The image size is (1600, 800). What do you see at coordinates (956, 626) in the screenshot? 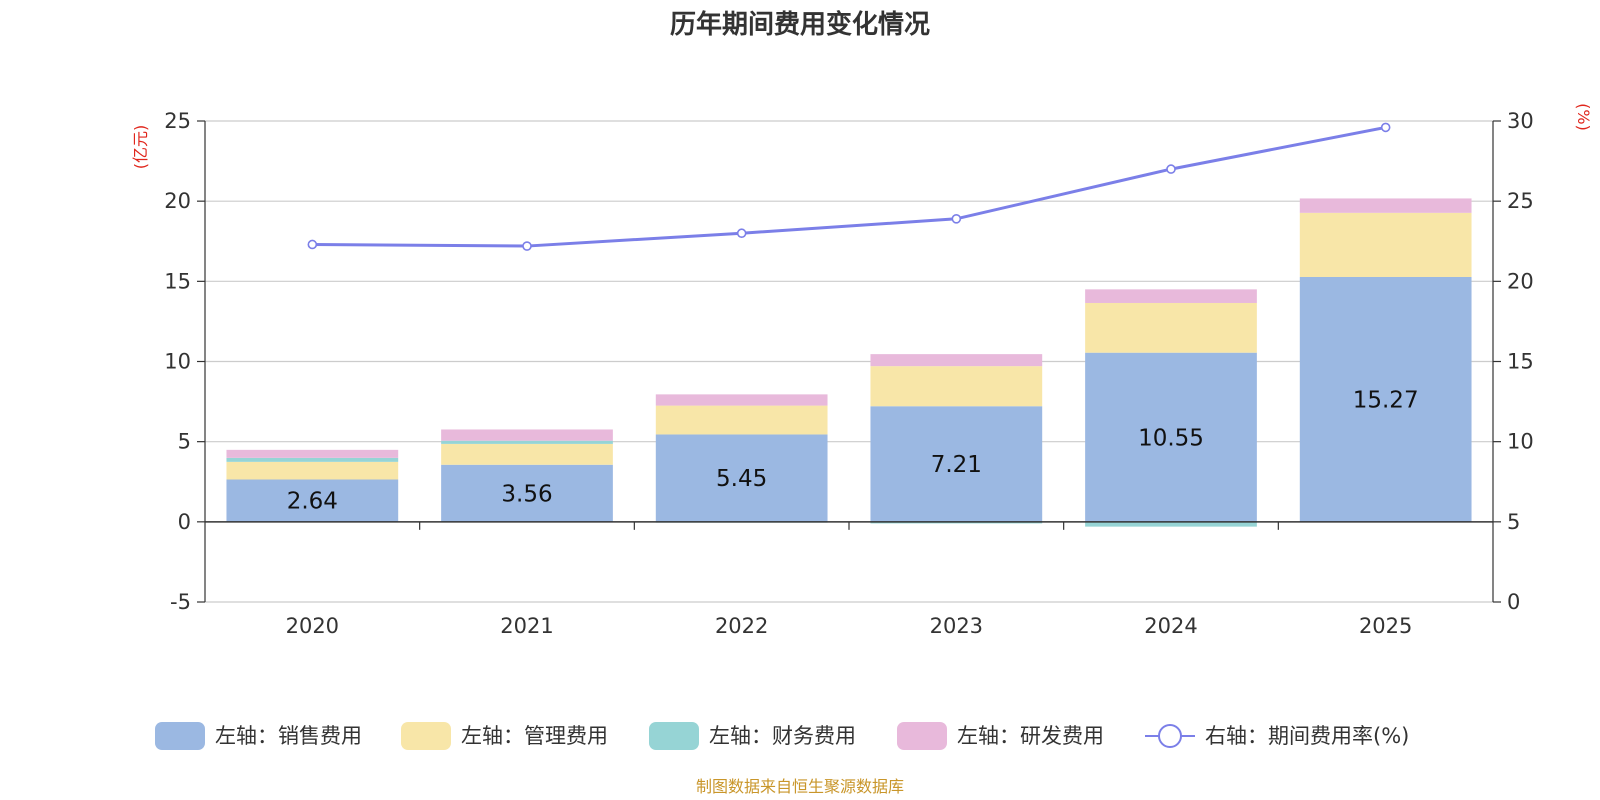
I see `category-label: 2023` at bounding box center [956, 626].